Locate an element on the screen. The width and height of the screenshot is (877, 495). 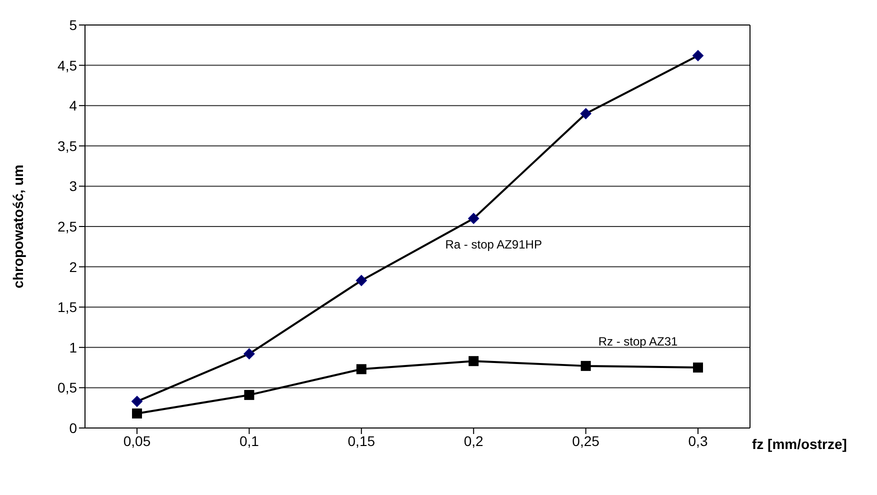
y-tick-label: 4,5 is located at coordinates (68, 65).